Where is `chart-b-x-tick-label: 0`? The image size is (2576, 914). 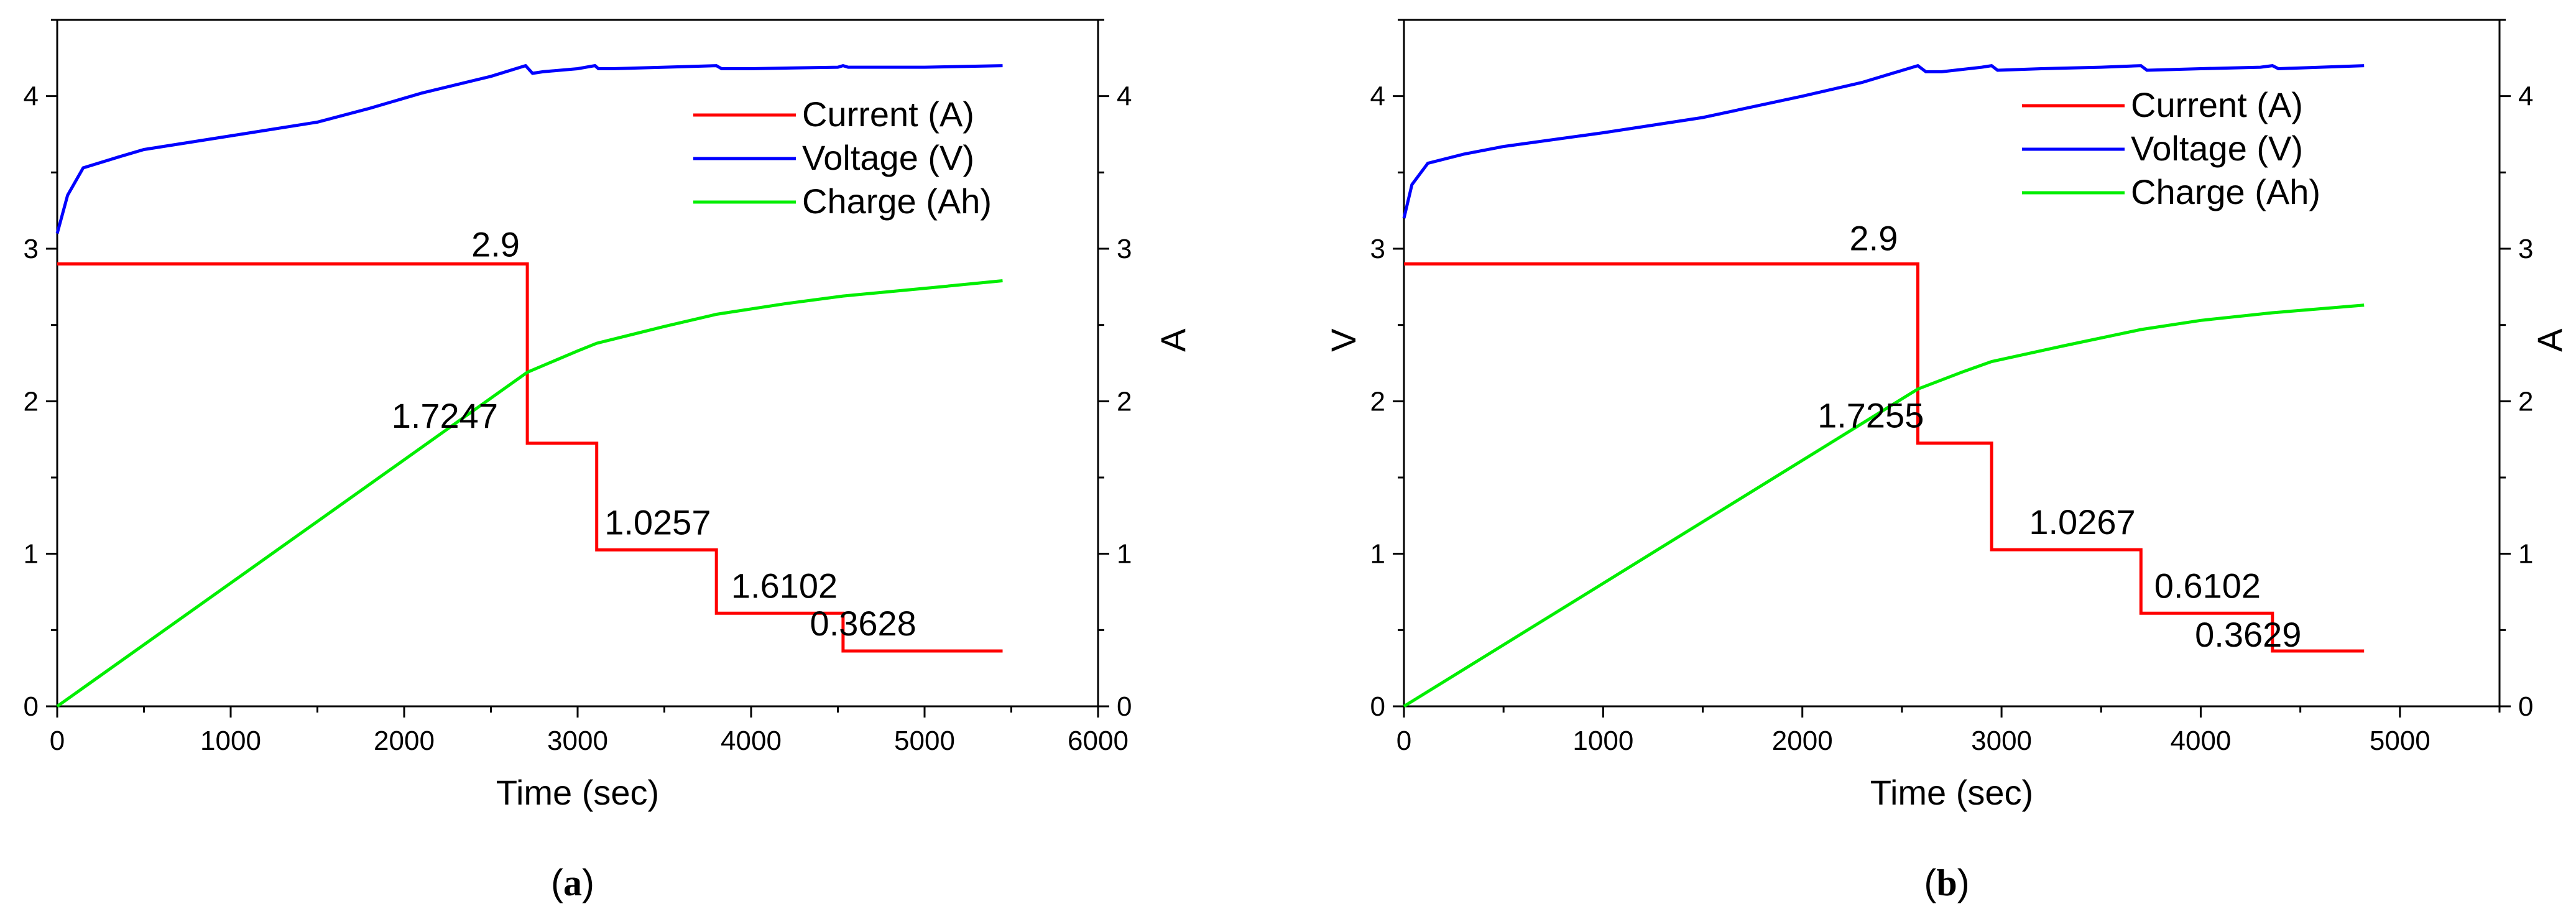
chart-b-x-tick-label: 0 is located at coordinates (1403, 741).